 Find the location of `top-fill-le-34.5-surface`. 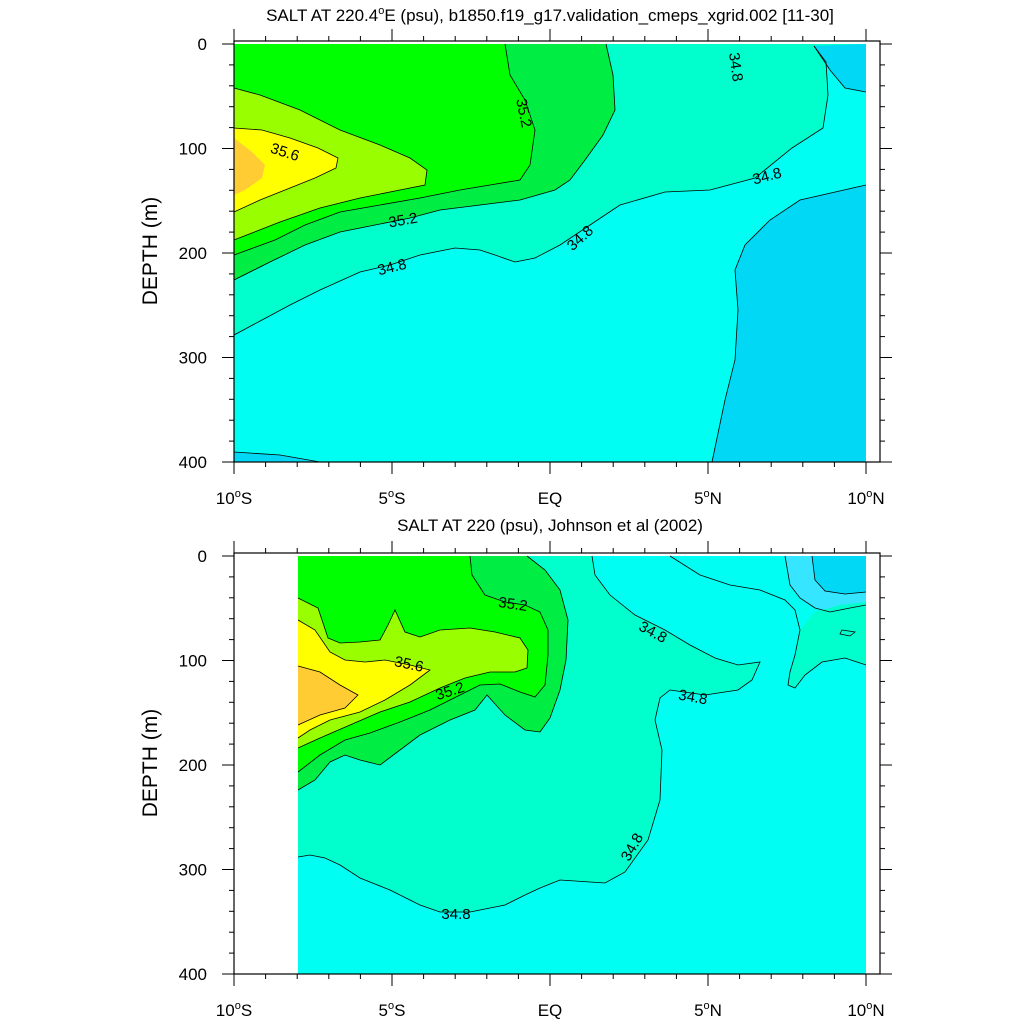

top-fill-le-34.5-surface is located at coordinates (840, 68).